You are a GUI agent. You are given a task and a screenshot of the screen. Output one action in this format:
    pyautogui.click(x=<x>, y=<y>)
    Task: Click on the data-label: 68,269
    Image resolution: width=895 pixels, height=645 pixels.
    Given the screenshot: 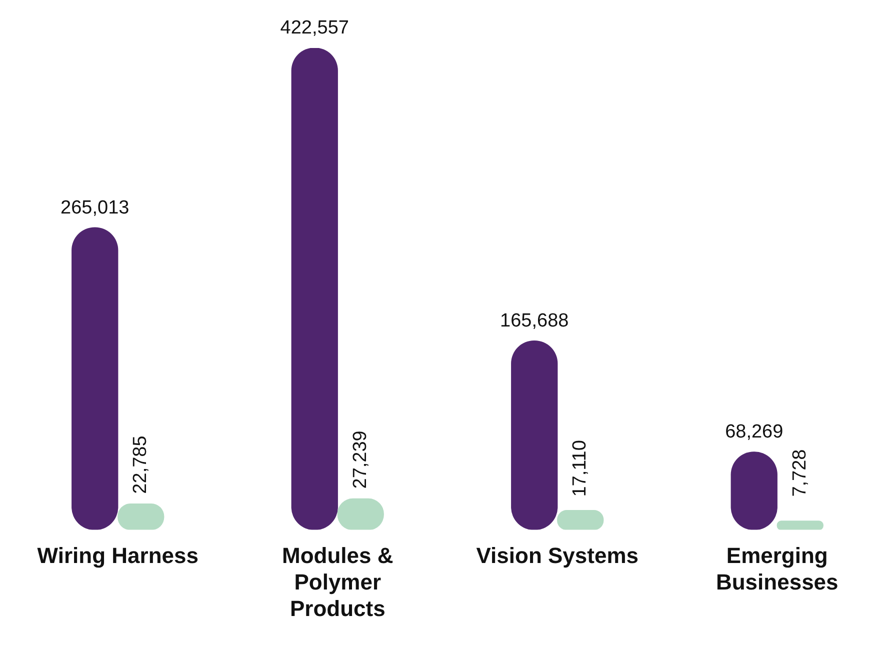 What is the action you would take?
    pyautogui.click(x=754, y=432)
    